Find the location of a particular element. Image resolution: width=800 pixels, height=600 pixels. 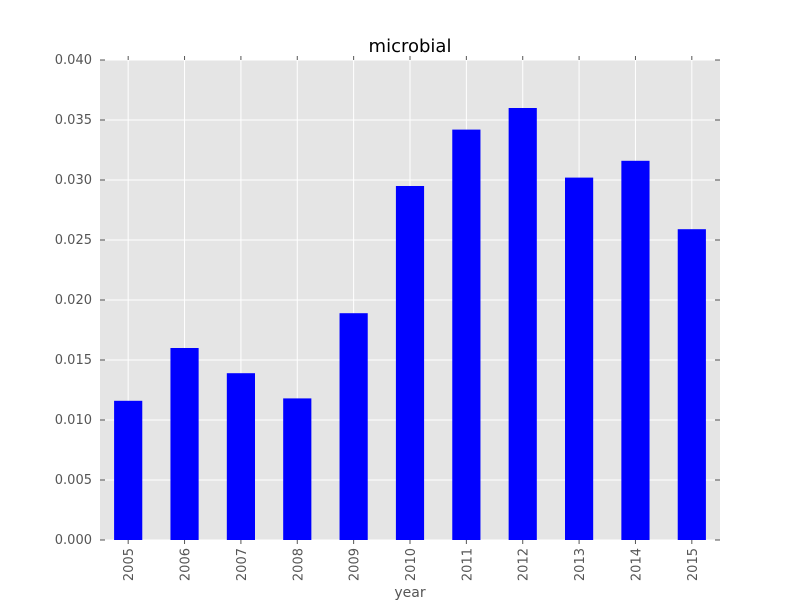

y-tick-label: 0.040 is located at coordinates (73, 60).